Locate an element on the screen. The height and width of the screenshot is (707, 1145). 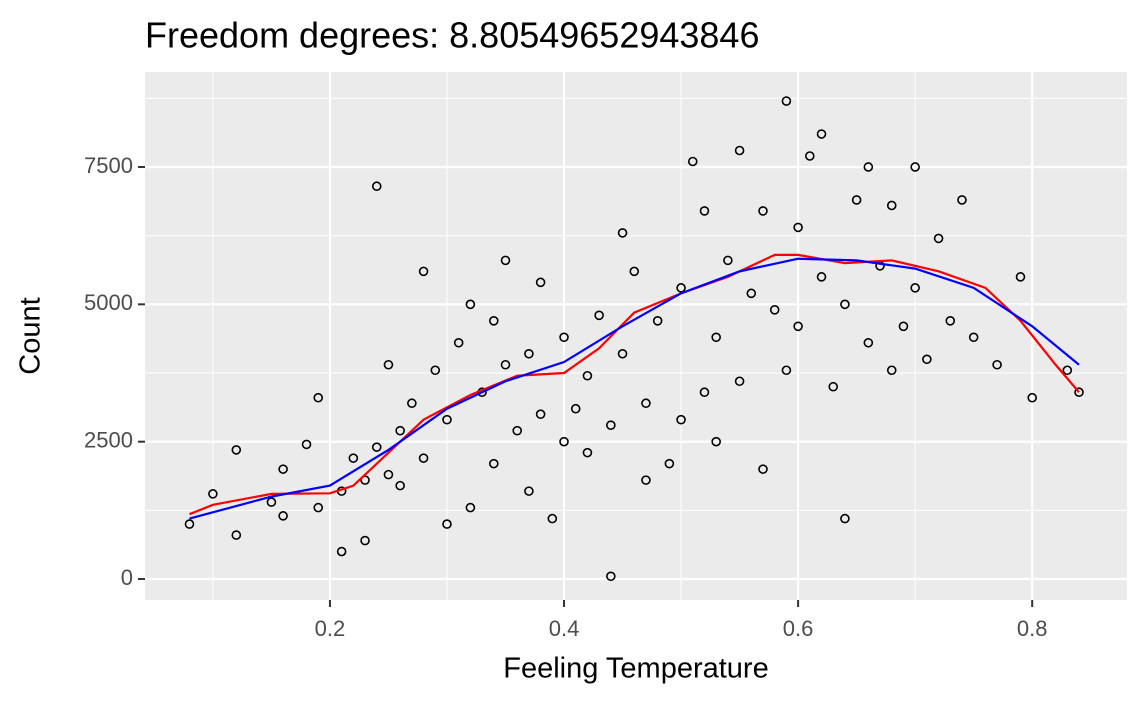
y-tick-label: 7500 is located at coordinates (108, 165).